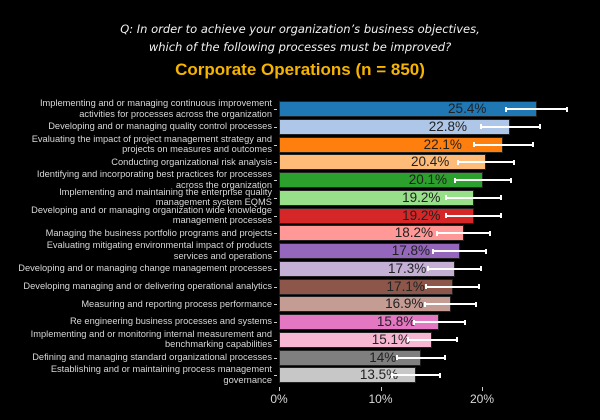  Describe the element at coordinates (405, 286) in the screenshot. I see `value-label: 17.1%` at that location.